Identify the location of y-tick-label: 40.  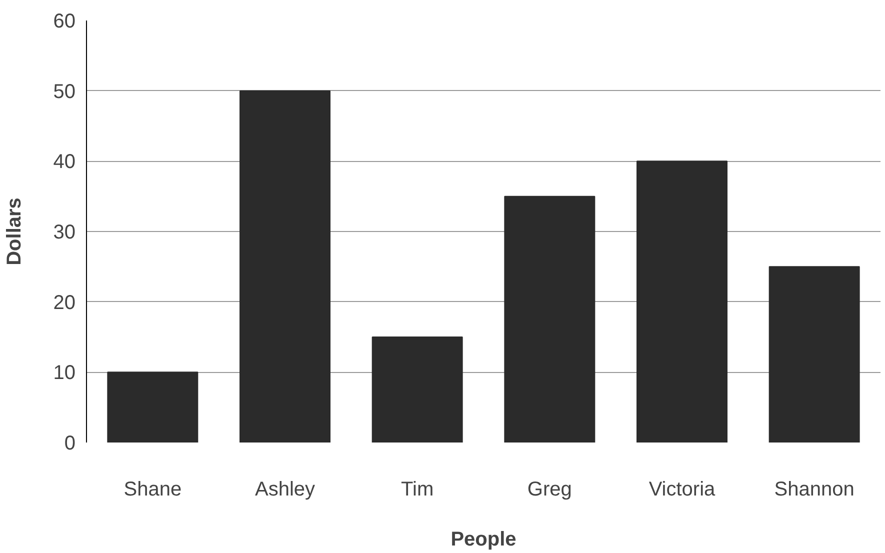
(64, 162).